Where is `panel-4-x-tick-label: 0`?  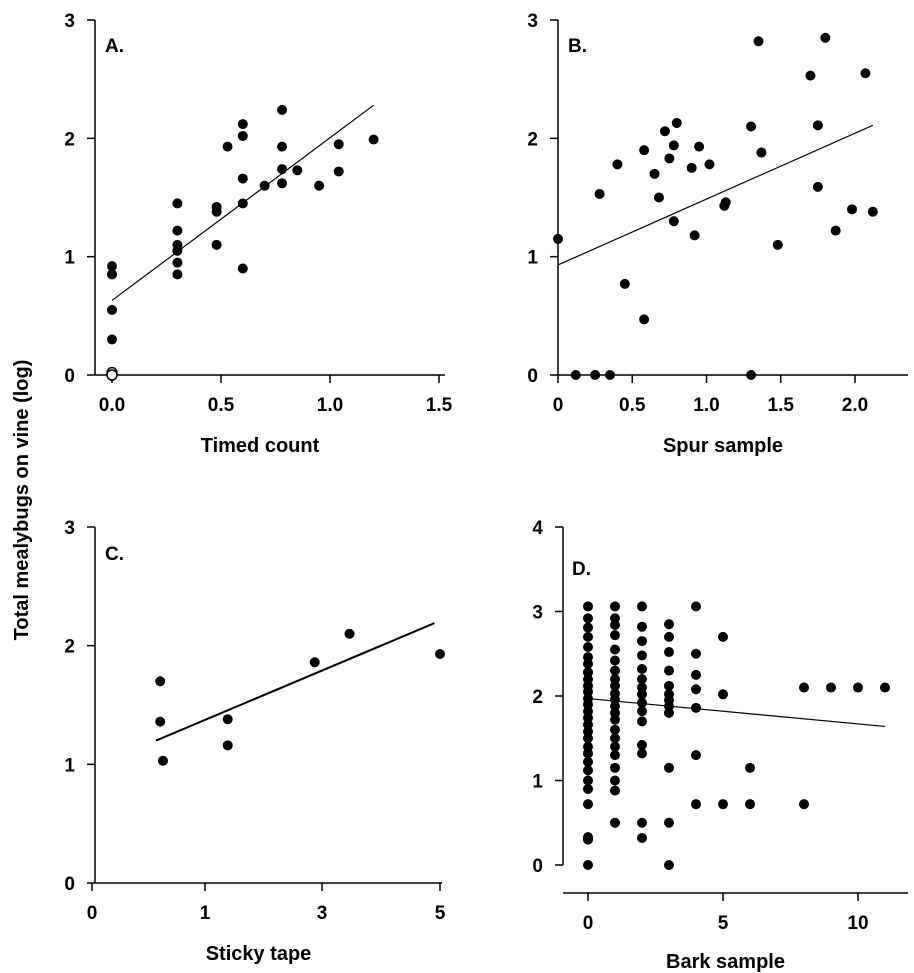 panel-4-x-tick-label: 0 is located at coordinates (588, 923).